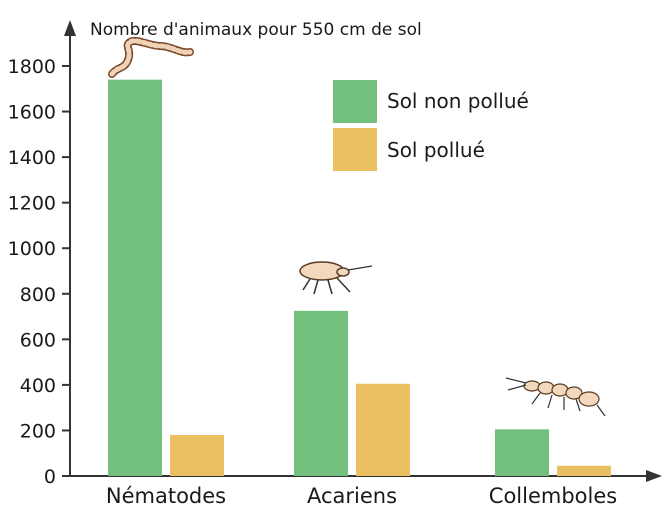 The image size is (666, 510). What do you see at coordinates (654, 476) in the screenshot?
I see `x-axis-arrow` at bounding box center [654, 476].